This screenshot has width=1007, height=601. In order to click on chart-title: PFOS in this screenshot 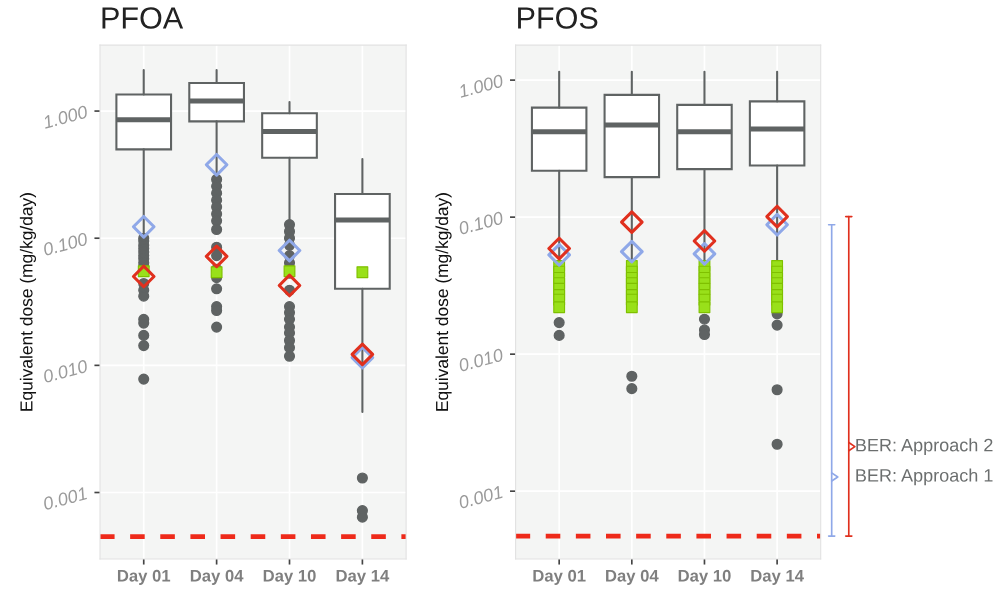, I will do `click(558, 18)`.